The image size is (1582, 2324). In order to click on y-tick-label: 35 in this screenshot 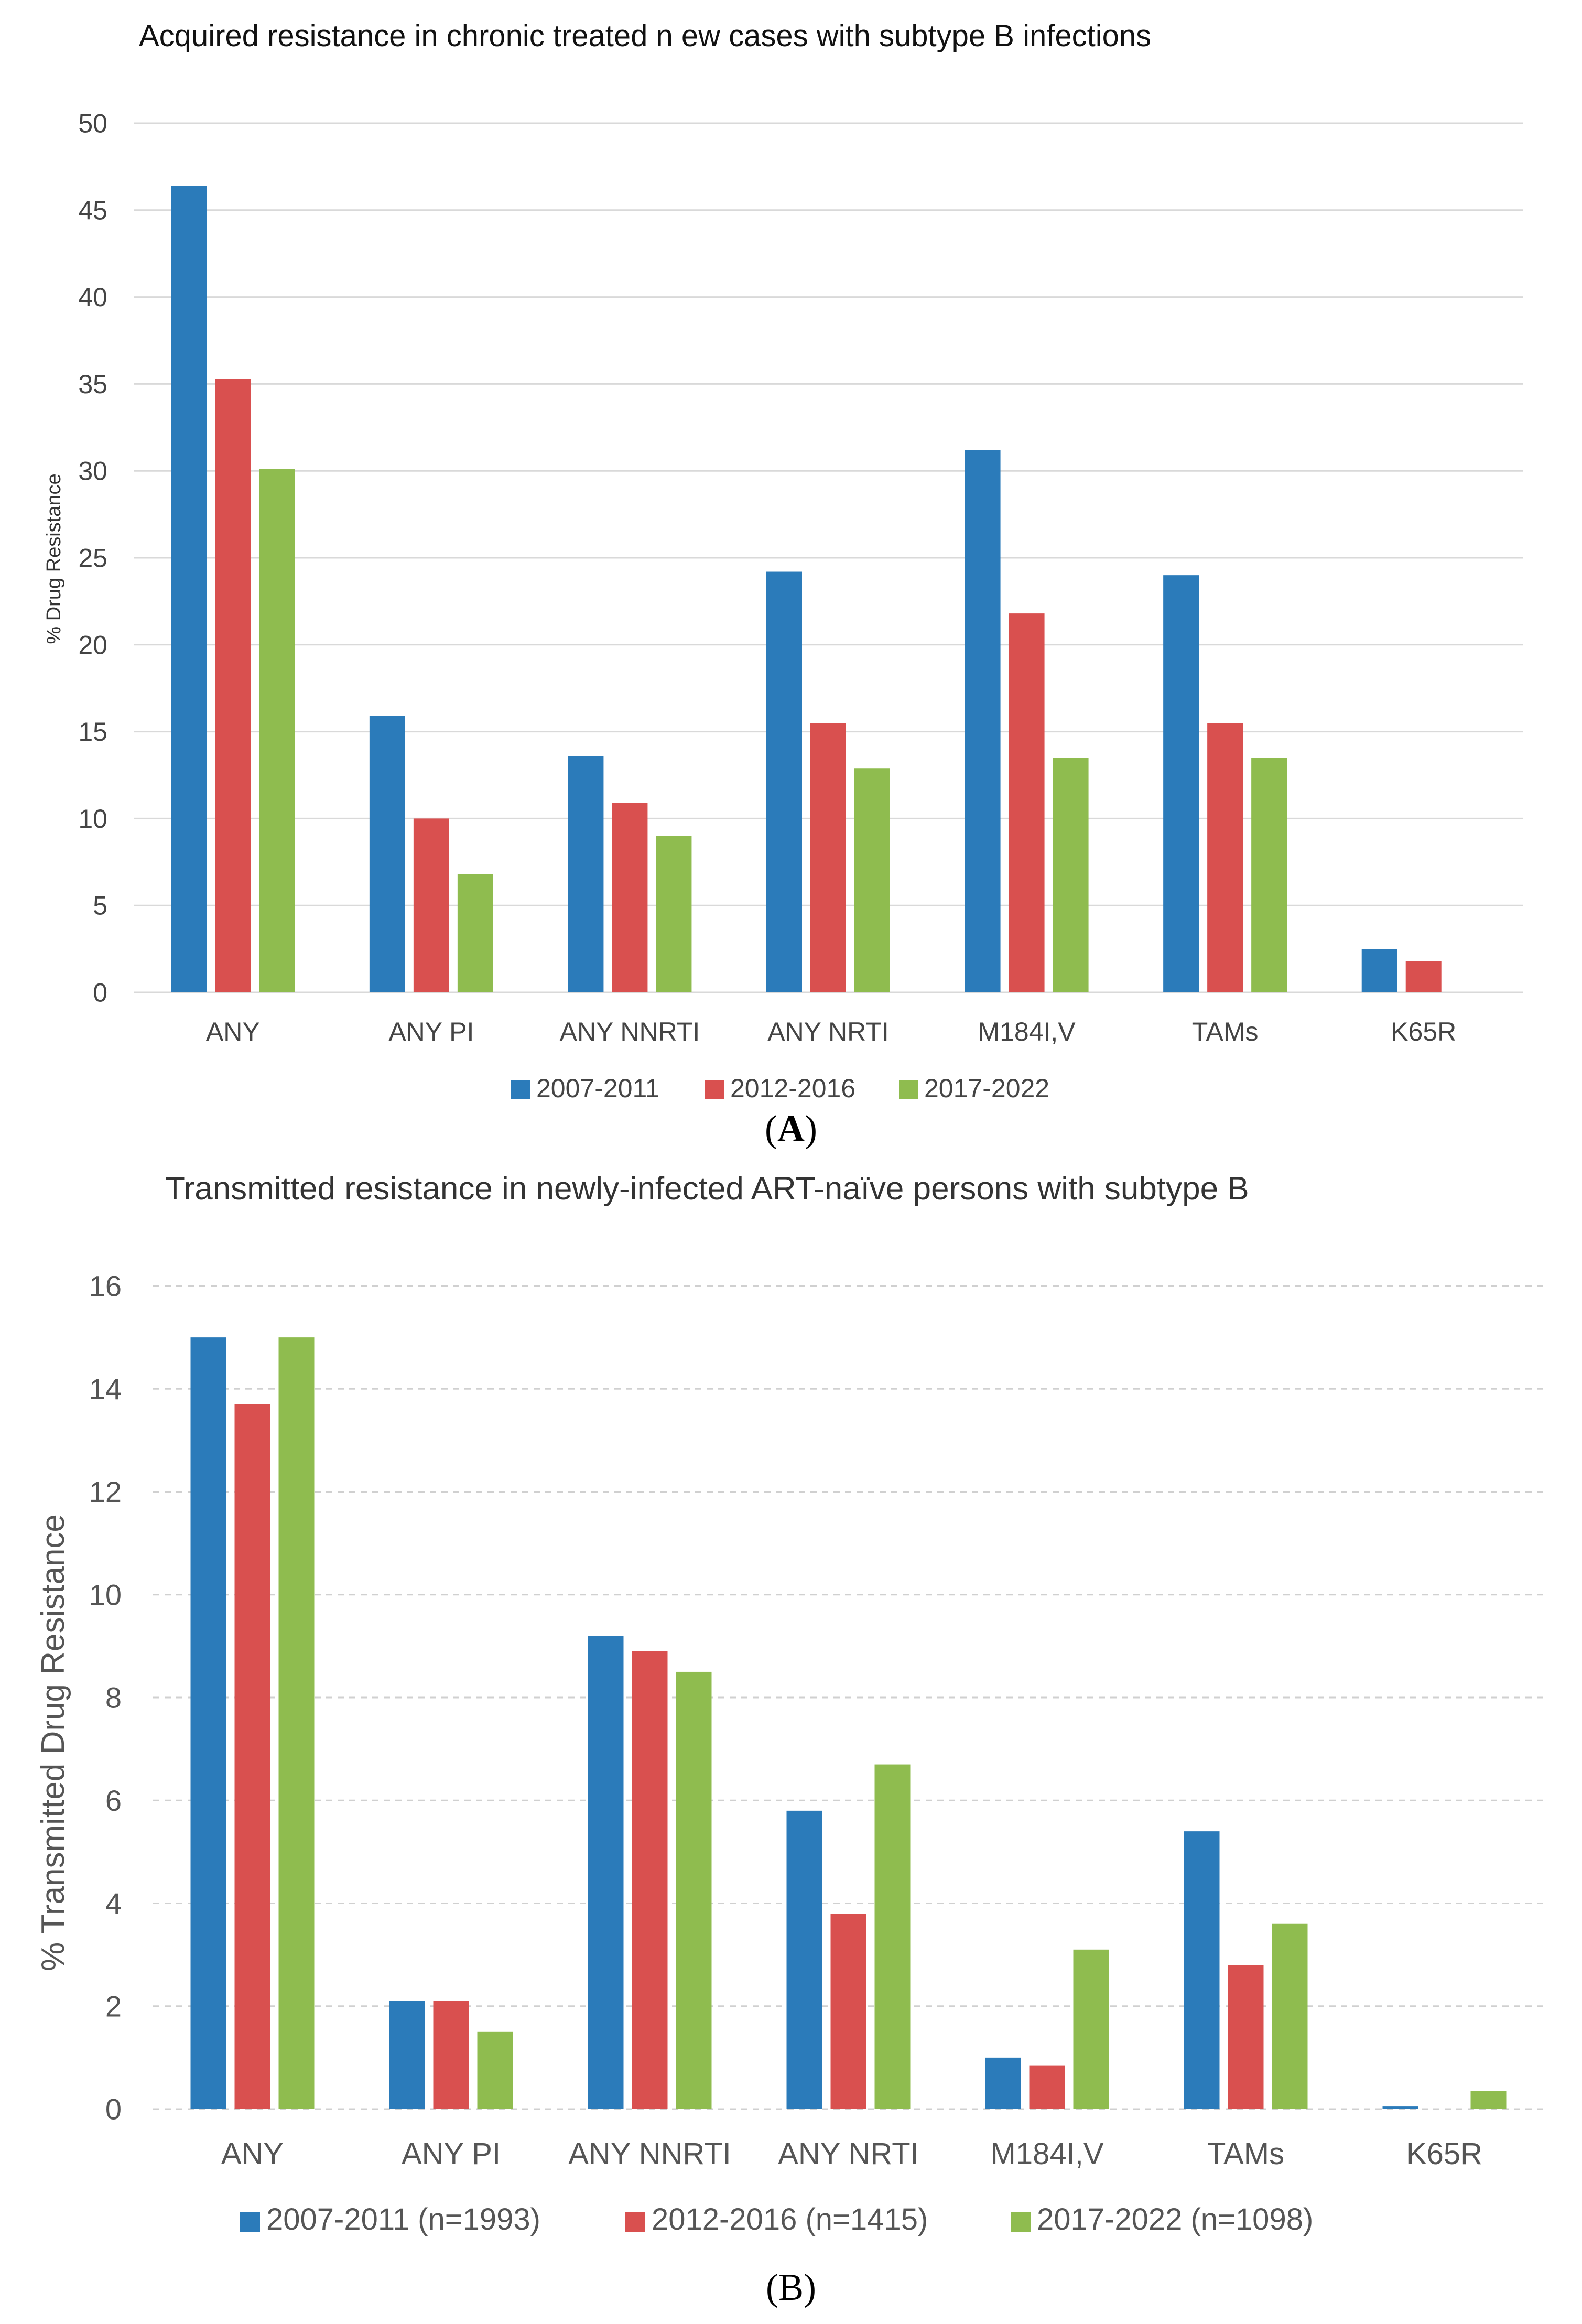, I will do `click(92, 384)`.